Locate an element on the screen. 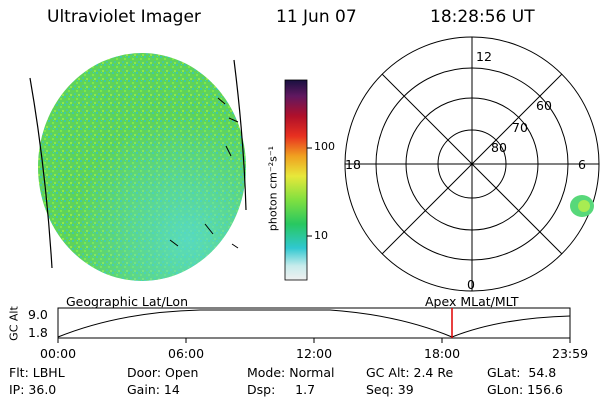 Image resolution: width=600 pixels, height=400 pixels. status-dsp: Dsp: 1.7 is located at coordinates (281, 389).